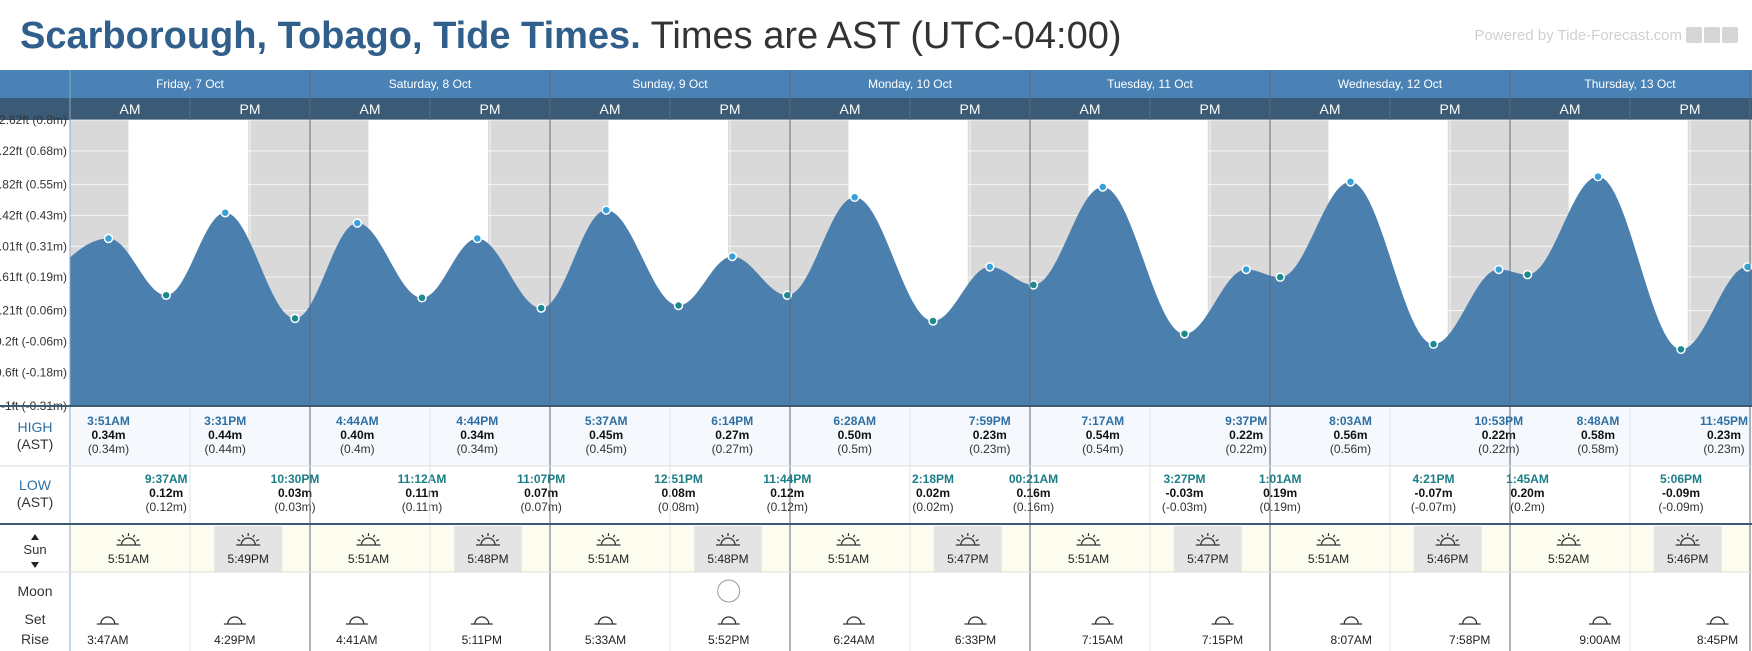 Image resolution: width=1752 pixels, height=651 pixels. What do you see at coordinates (234, 640) in the screenshot?
I see `moonrise-time: 4:29PM` at bounding box center [234, 640].